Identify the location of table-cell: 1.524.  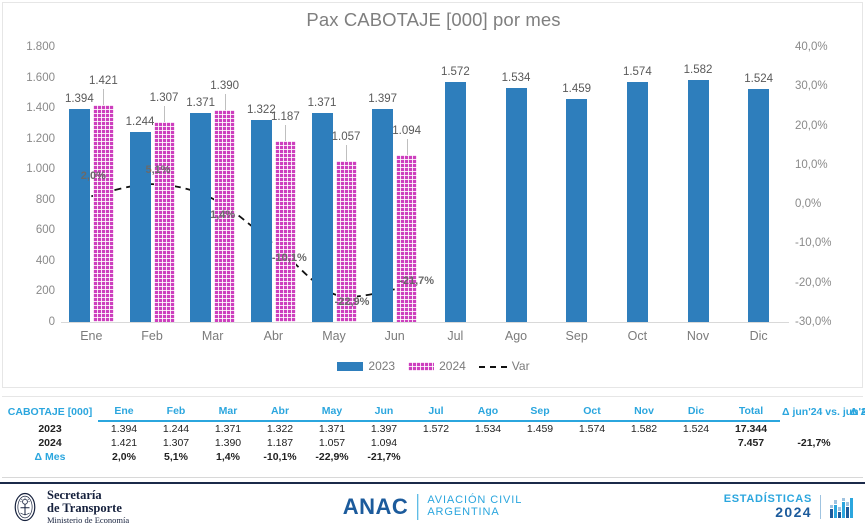
(696, 429).